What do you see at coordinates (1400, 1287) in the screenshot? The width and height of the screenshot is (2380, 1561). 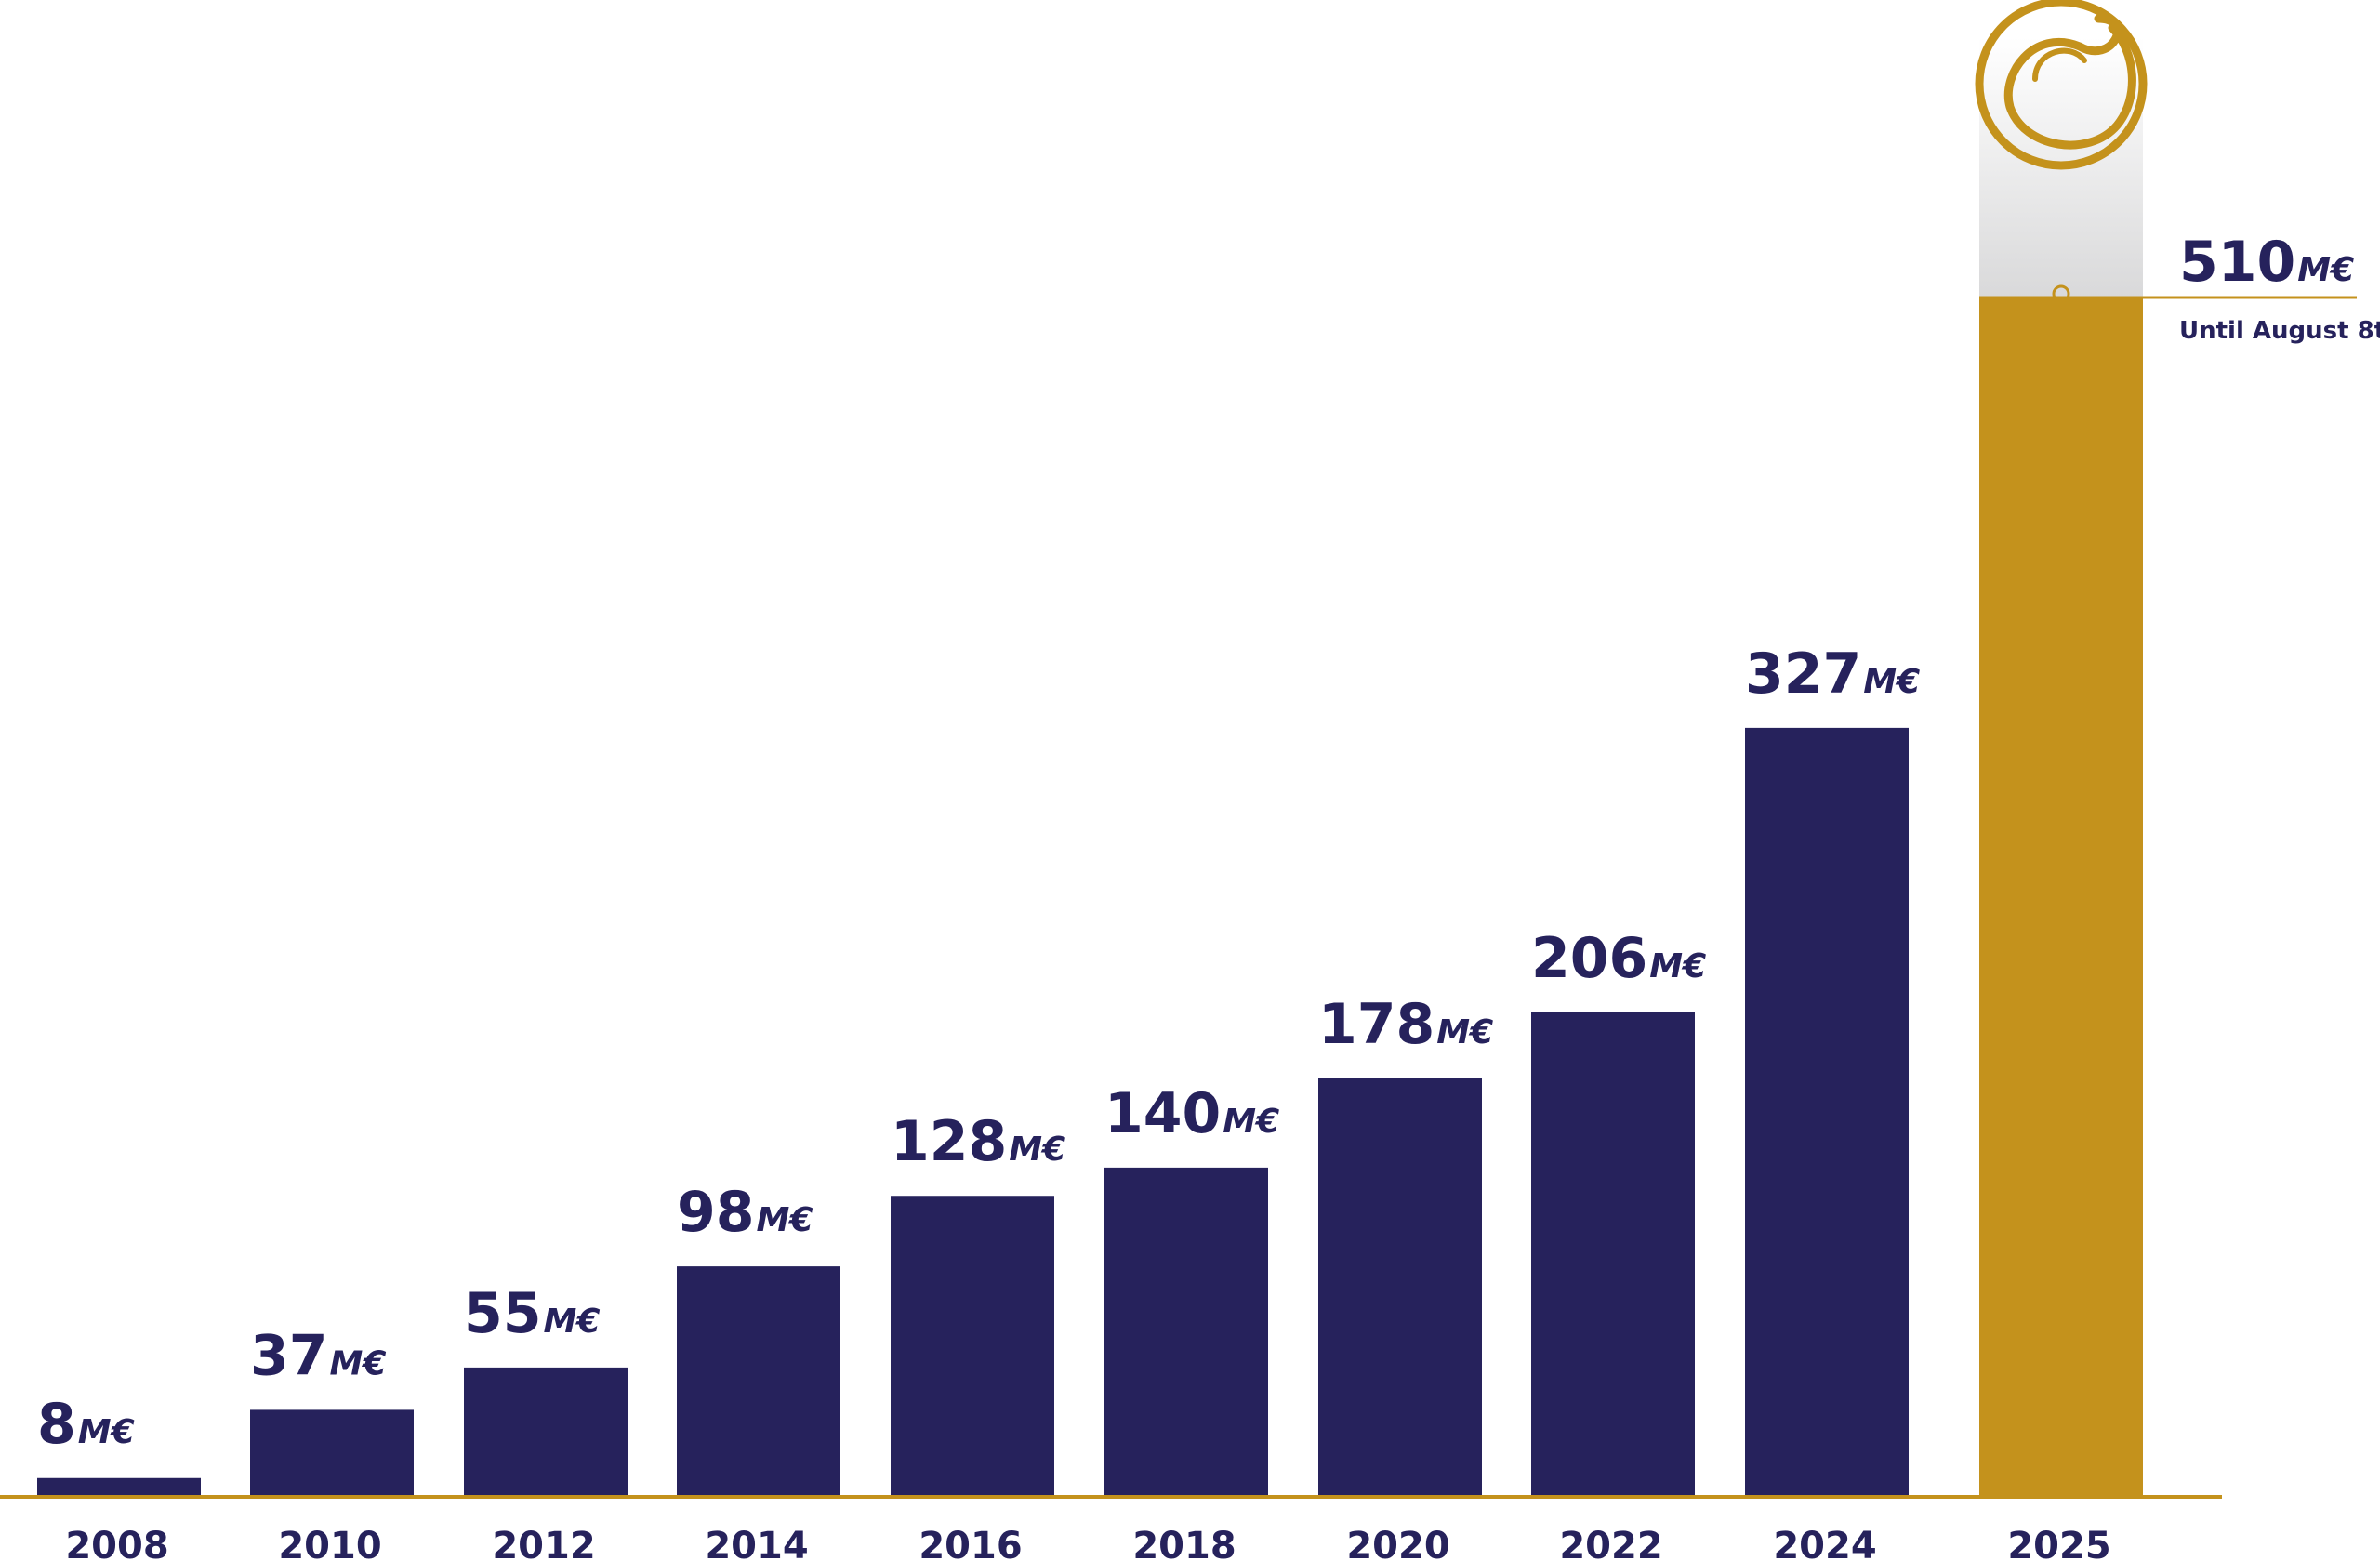 I see `bar-2020` at bounding box center [1400, 1287].